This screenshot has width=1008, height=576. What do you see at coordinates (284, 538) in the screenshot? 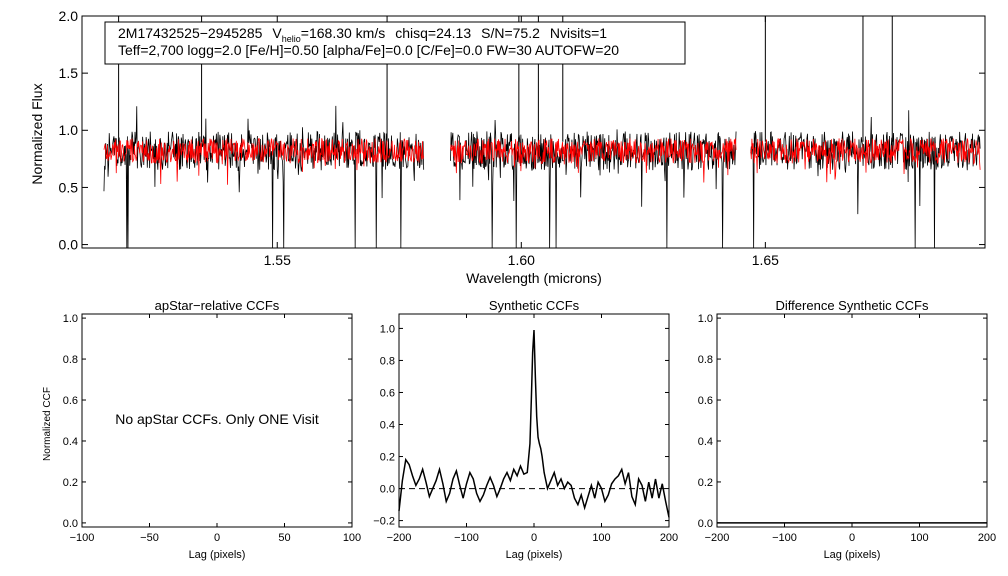
I see `x-tick-label: 50` at bounding box center [284, 538].